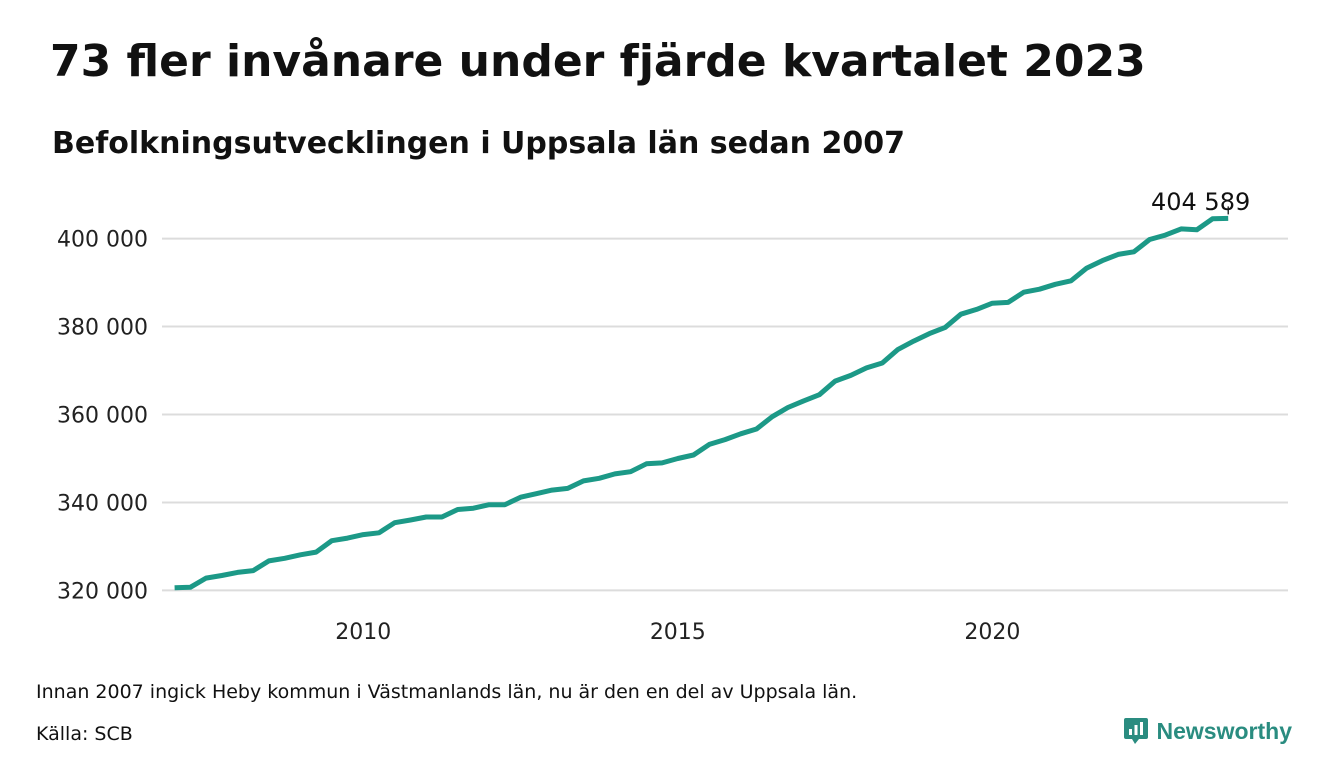  Describe the element at coordinates (1135, 731) in the screenshot. I see `newsworthy-logo-icon` at that location.